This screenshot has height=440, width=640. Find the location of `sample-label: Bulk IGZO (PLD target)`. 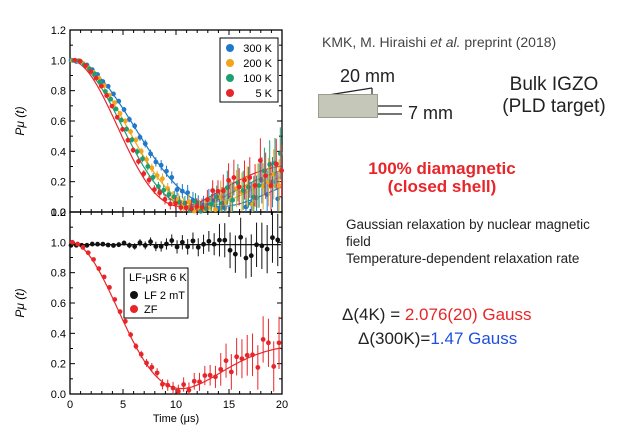

sample-label: Bulk IGZO (PLD target) is located at coordinates (554, 96).